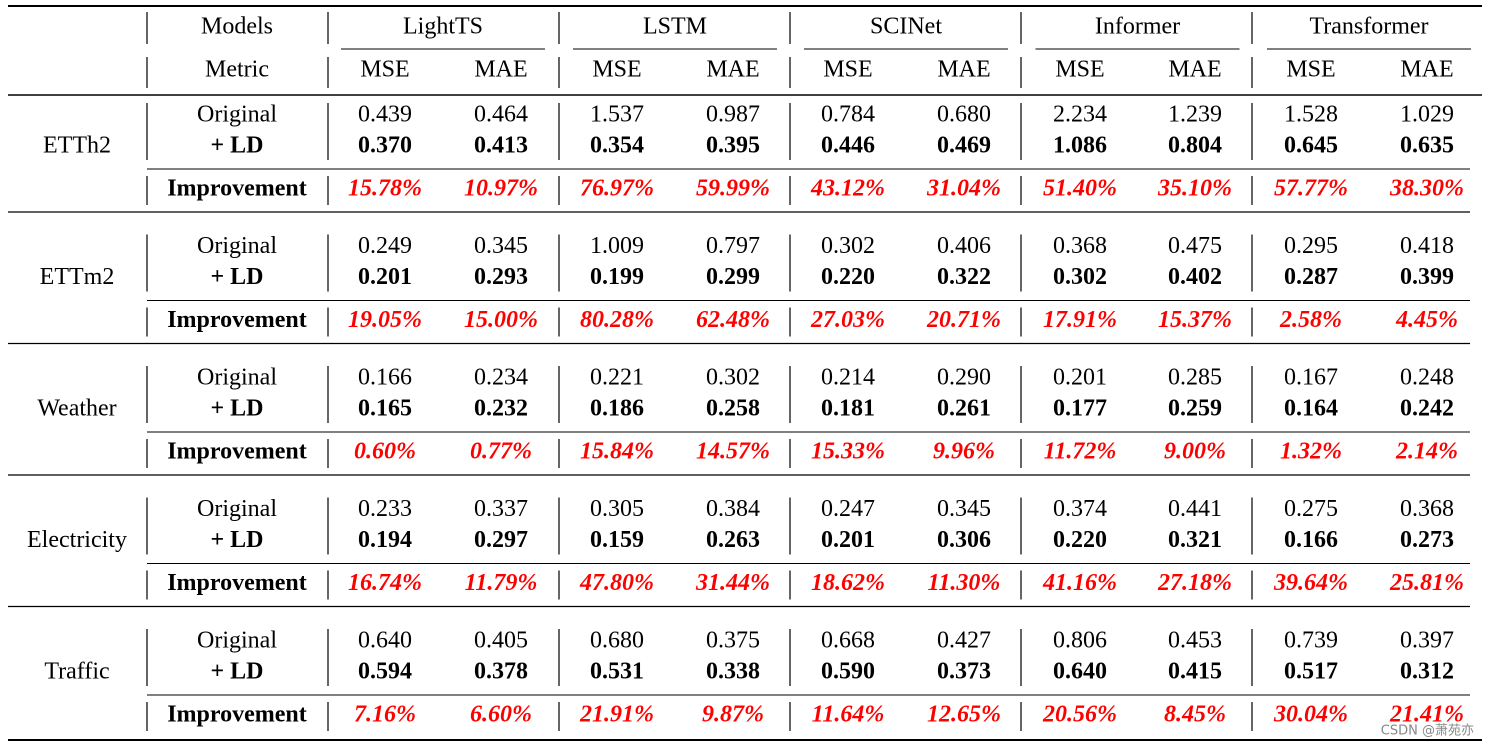  Describe the element at coordinates (1427, 672) in the screenshot. I see `cell-value: 0.312` at that location.